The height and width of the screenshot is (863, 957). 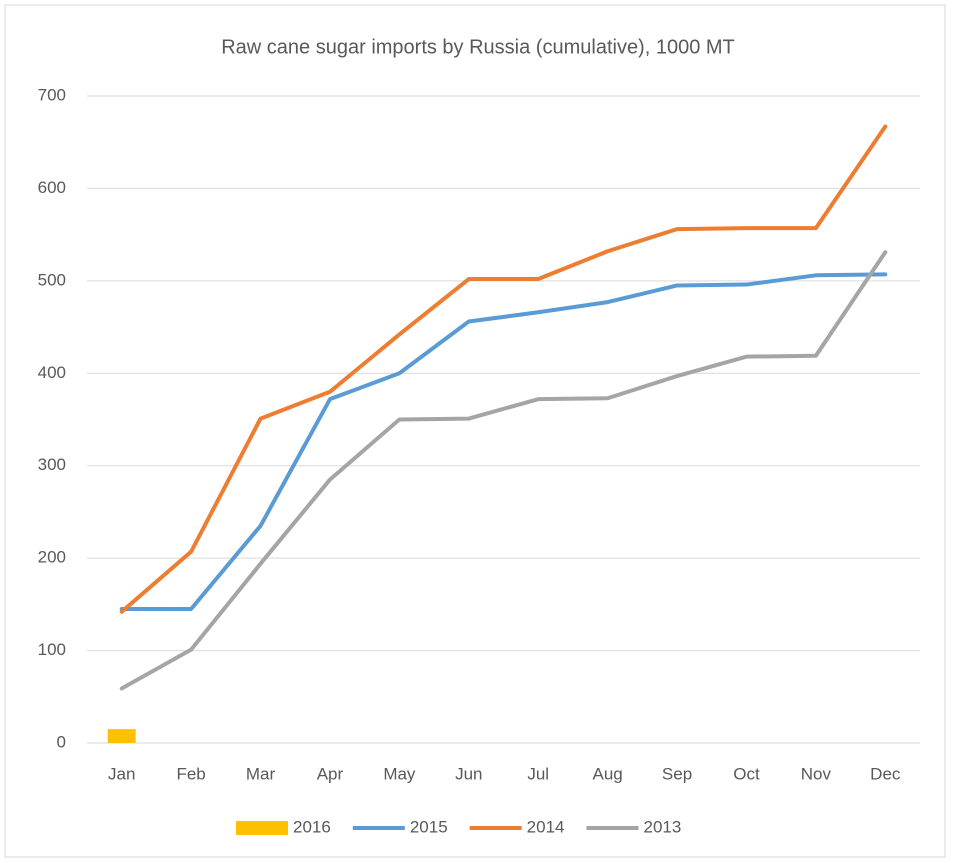 I want to click on y-tick-label: 300, so click(x=52, y=464).